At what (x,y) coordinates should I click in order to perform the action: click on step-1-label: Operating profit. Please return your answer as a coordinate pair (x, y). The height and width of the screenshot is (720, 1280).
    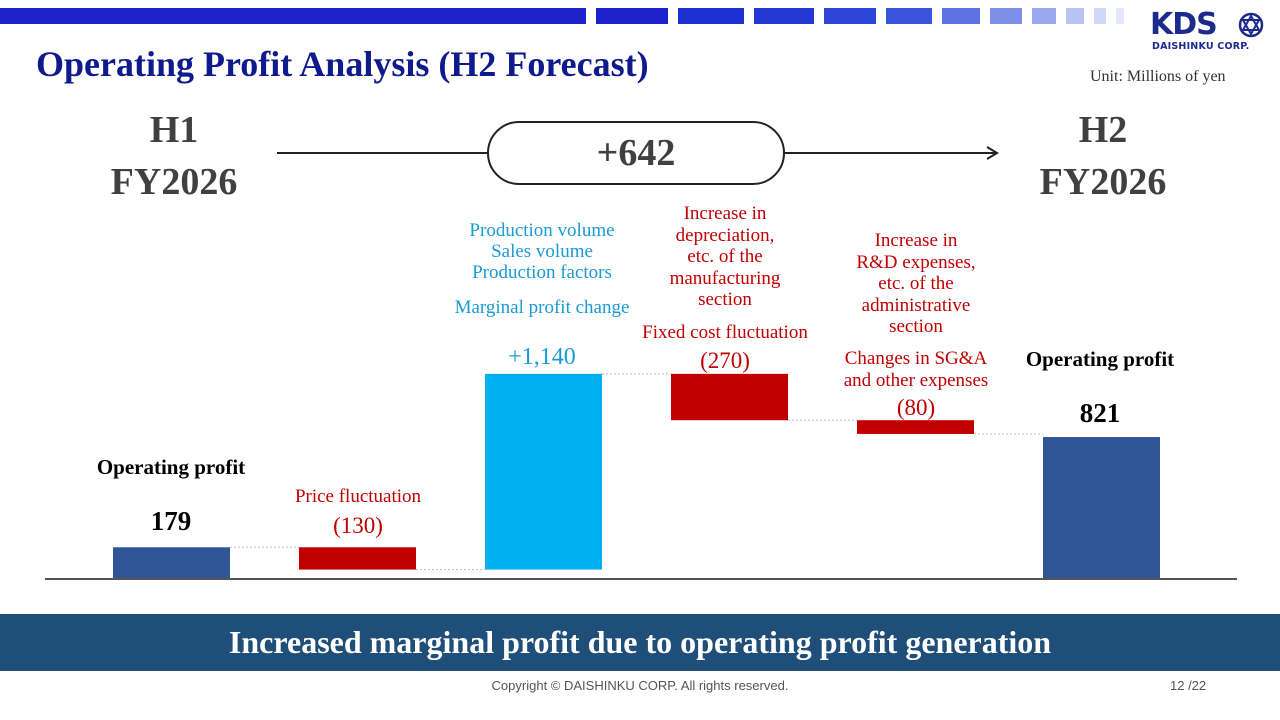
    Looking at the image, I should click on (171, 467).